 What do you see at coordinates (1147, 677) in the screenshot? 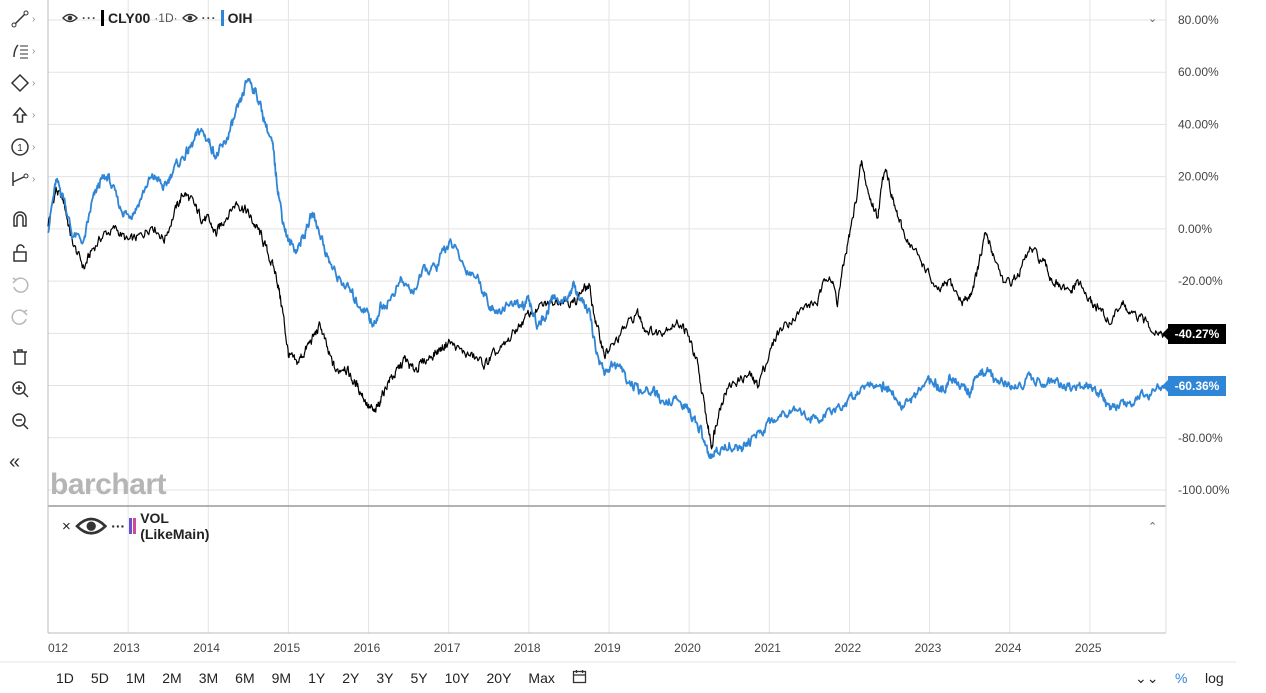
I see `range-menu-chevron-icon: ⌄⌄` at bounding box center [1147, 677].